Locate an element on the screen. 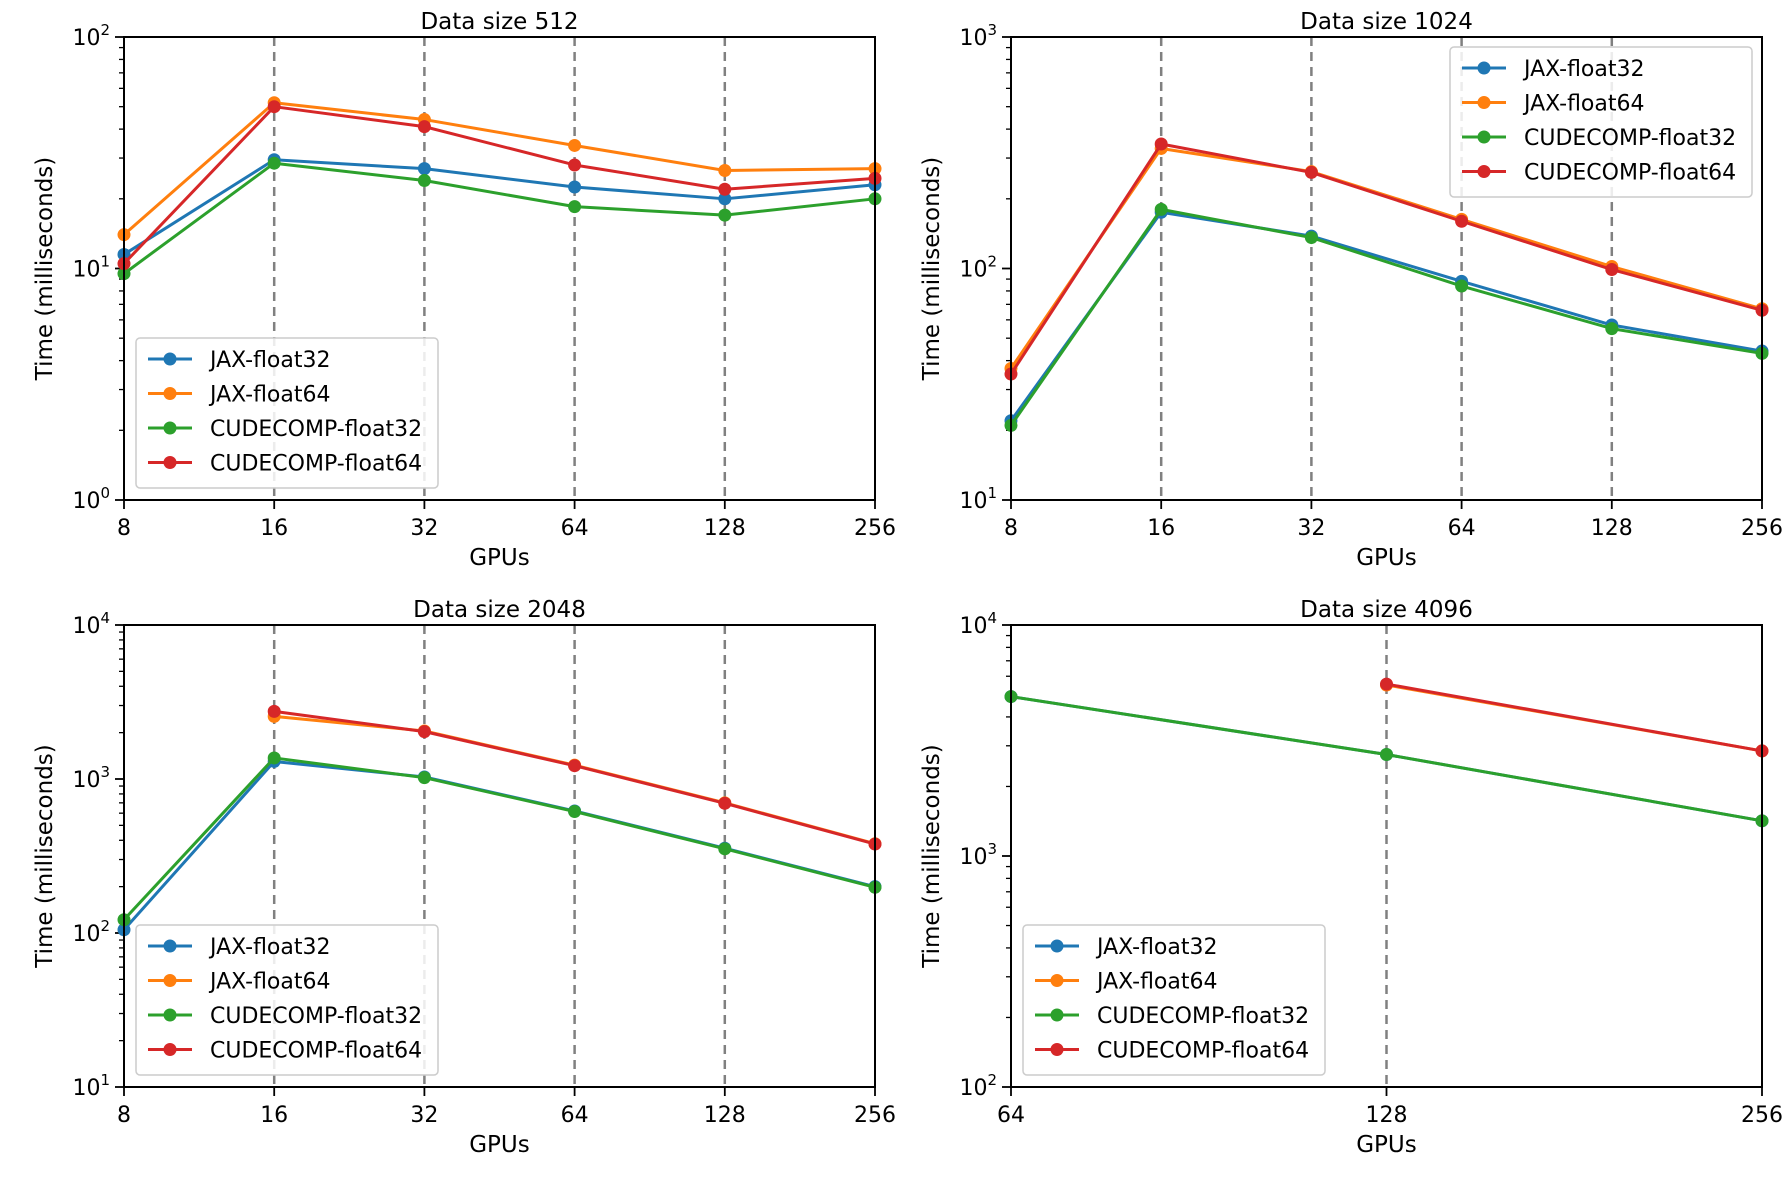 This screenshot has height=1192, width=1792. x-tick-label: 32 is located at coordinates (424, 528).